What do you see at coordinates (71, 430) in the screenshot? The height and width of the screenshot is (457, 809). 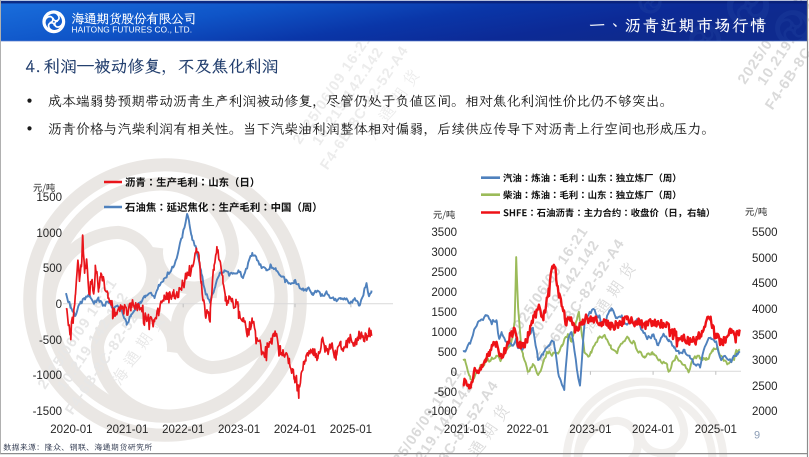 I see `svg-text: 2020-01` at bounding box center [71, 430].